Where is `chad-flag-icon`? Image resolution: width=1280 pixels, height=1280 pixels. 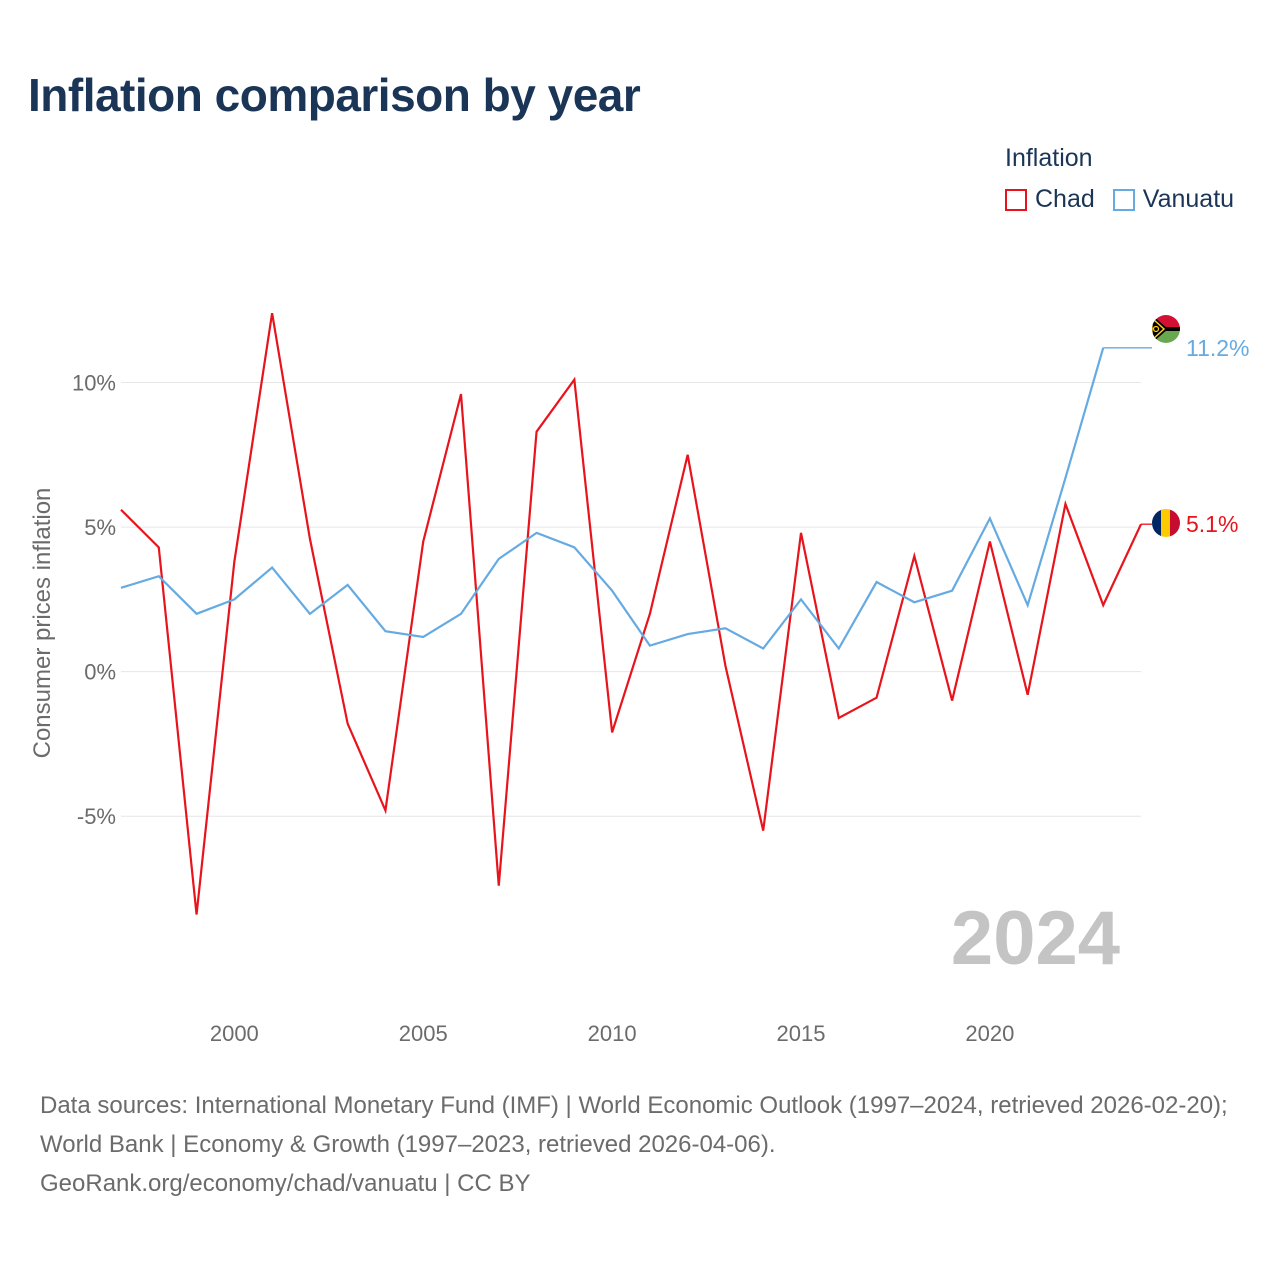
chad-flag-icon is located at coordinates (1166, 523).